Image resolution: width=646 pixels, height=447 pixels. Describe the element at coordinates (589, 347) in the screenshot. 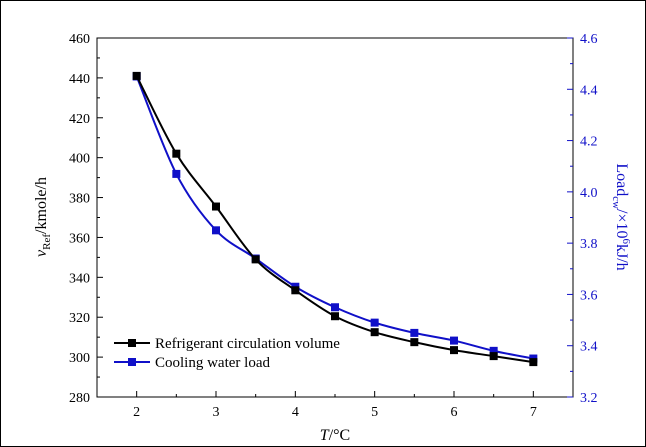

I see `y2-tick-label: 3.4` at that location.